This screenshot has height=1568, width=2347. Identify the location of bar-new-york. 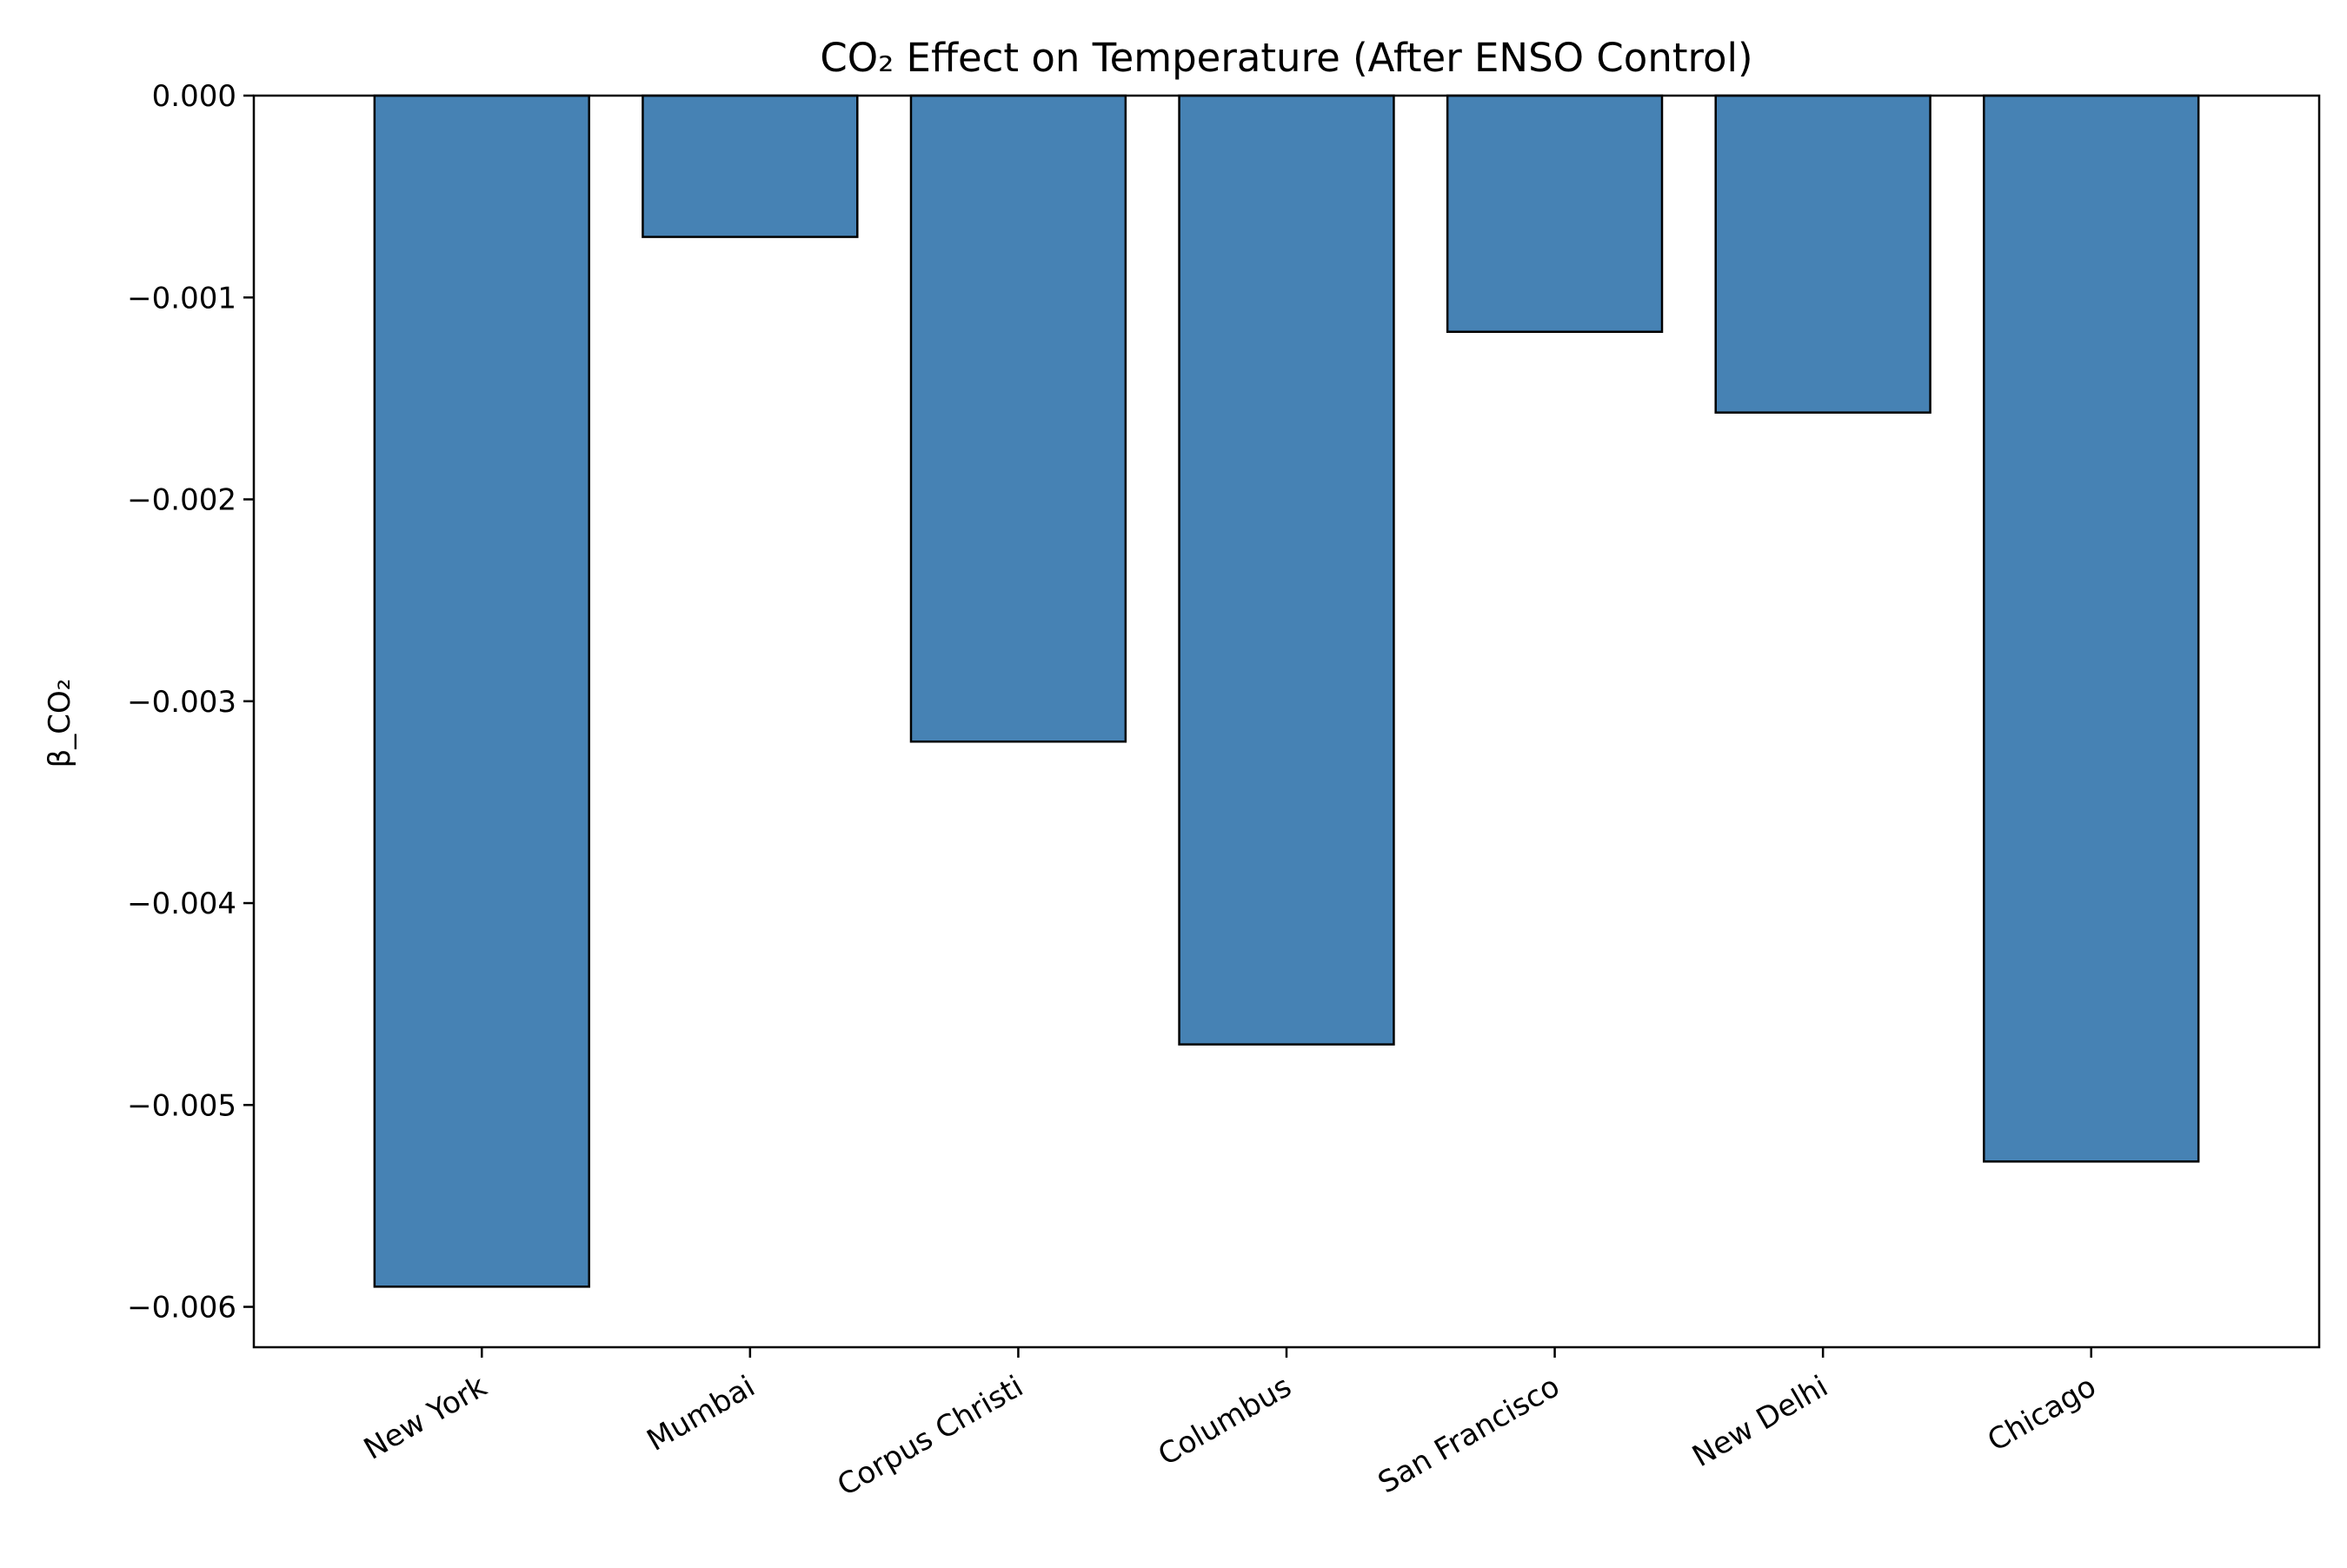
(482, 691).